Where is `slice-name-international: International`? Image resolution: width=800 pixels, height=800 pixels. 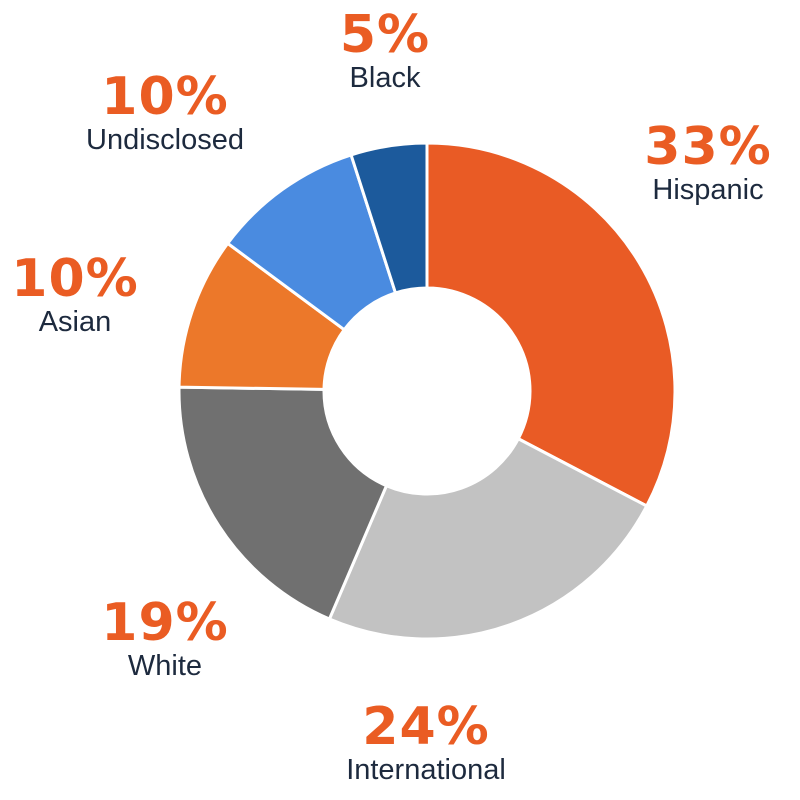 slice-name-international: International is located at coordinates (426, 770).